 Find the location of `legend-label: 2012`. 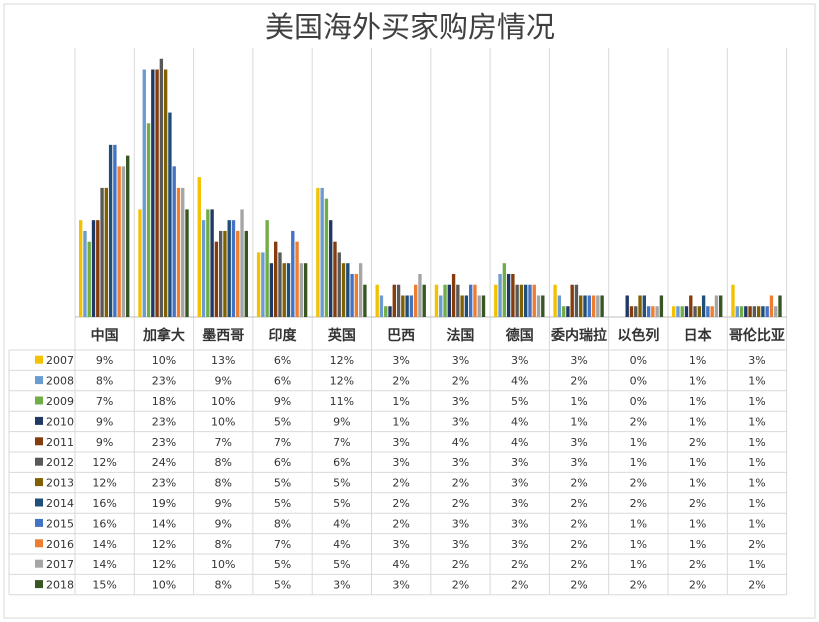

legend-label: 2012 is located at coordinates (60, 462).